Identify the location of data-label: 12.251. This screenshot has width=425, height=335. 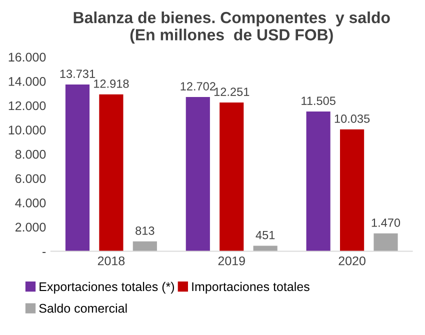
(232, 92).